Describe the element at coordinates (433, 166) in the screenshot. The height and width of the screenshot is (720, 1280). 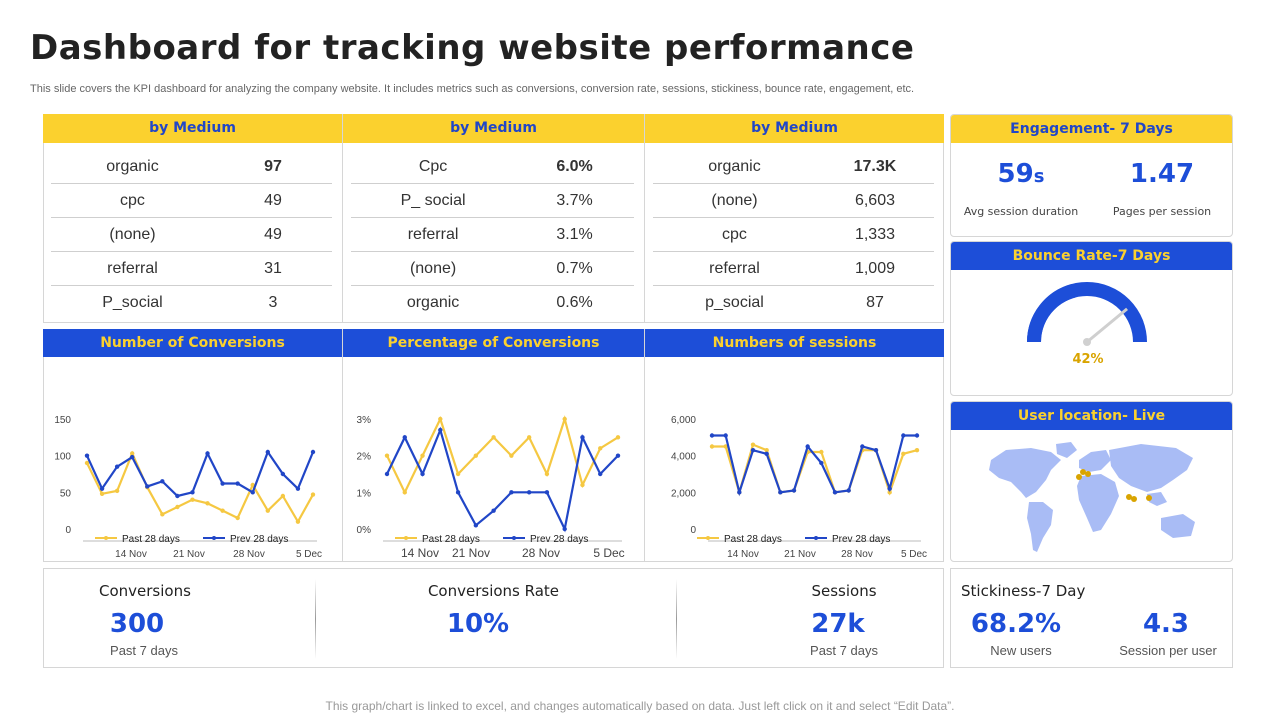
I see `medium-name: Cpc` at that location.